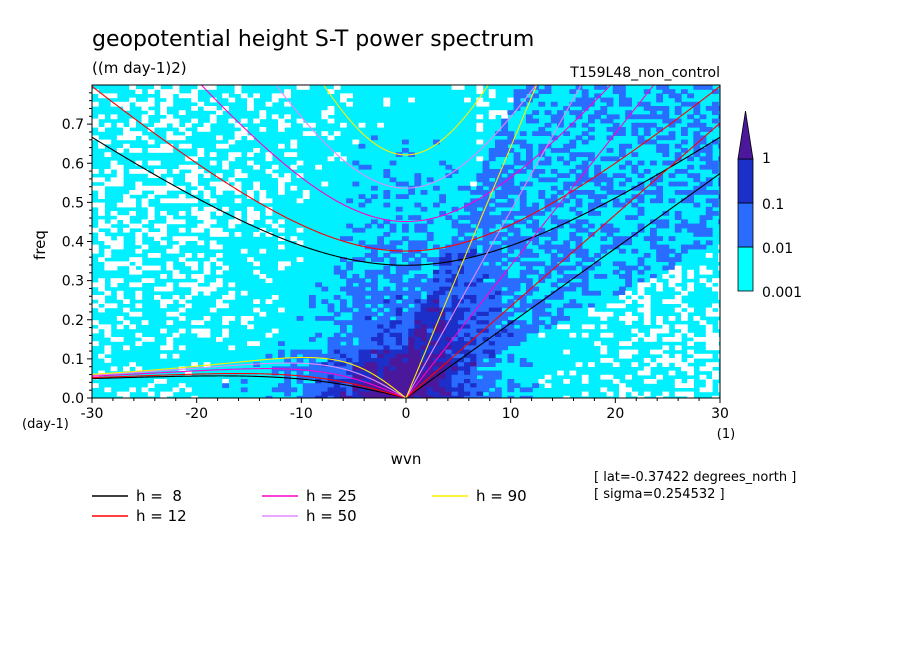 The height and width of the screenshot is (654, 904). I want to click on rossby-curve, so click(249, 383).